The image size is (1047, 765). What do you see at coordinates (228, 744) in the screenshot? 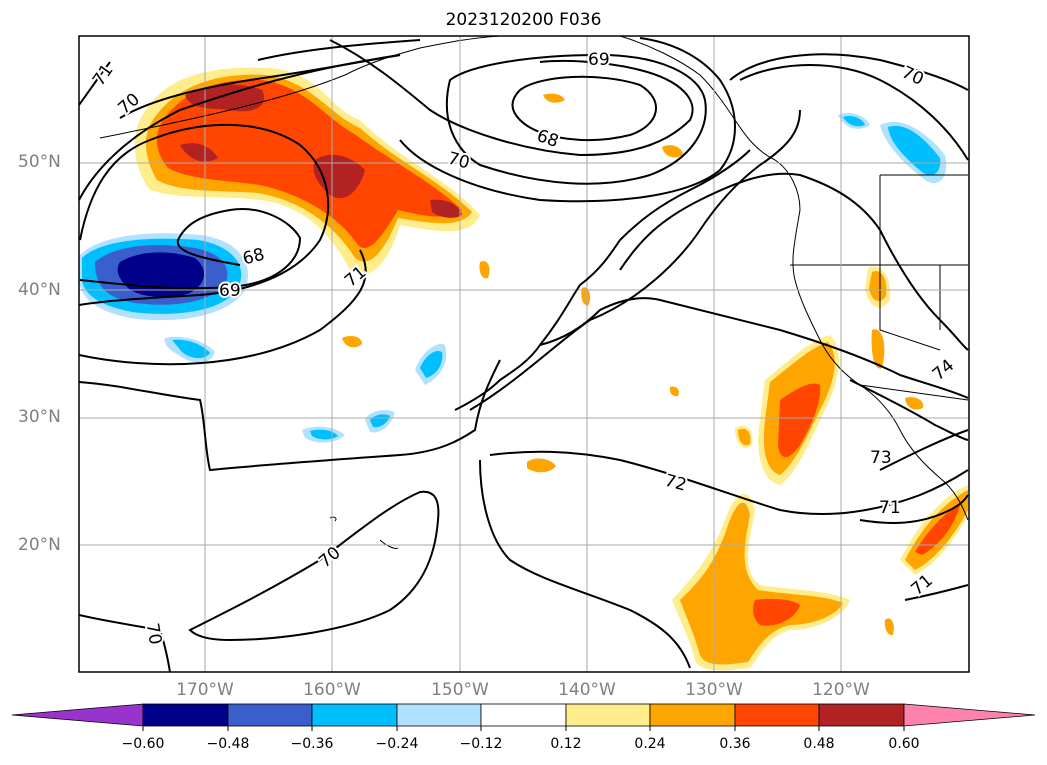
I see `colorbar-tick-label: −0.48` at bounding box center [228, 744].